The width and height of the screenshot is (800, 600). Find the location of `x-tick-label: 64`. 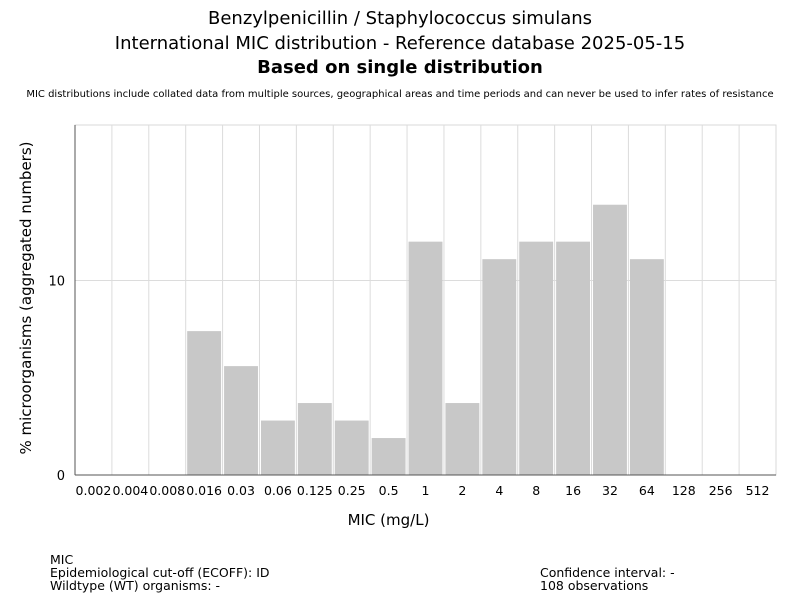

x-tick-label: 64 is located at coordinates (647, 490).